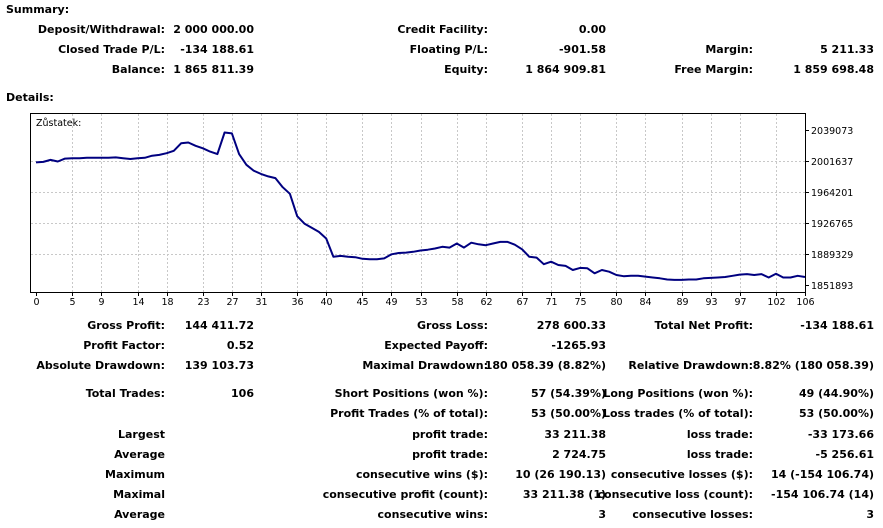 The height and width of the screenshot is (528, 883). What do you see at coordinates (582, 49) in the screenshot?
I see `floating-pl-value: -901.58` at bounding box center [582, 49].